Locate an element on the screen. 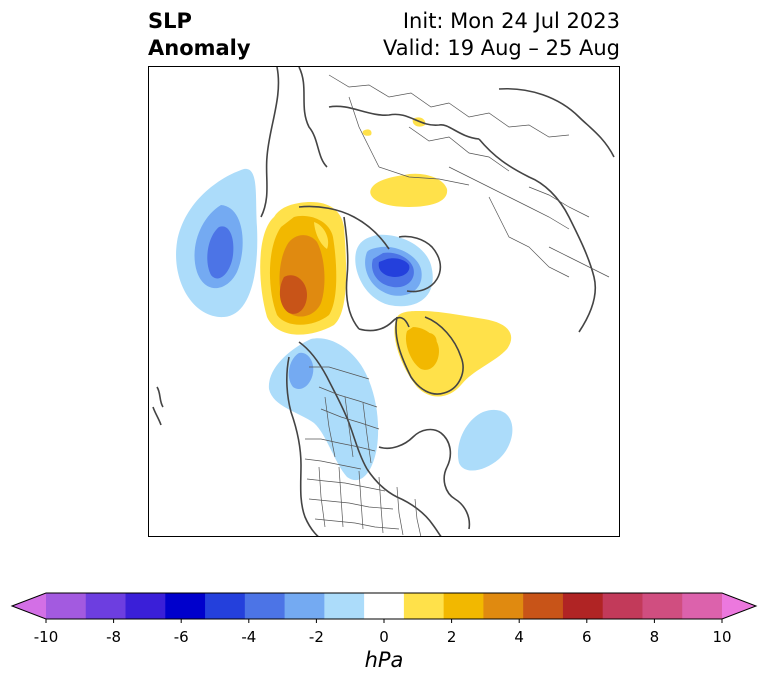 The width and height of the screenshot is (768, 686). siberia-high is located at coordinates (409, 190).